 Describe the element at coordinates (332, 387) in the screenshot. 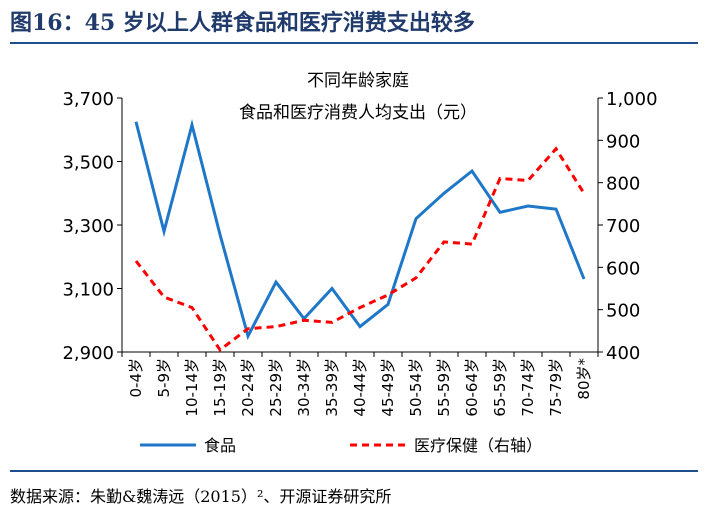

I see `x-tick-label: 35-39岁` at that location.